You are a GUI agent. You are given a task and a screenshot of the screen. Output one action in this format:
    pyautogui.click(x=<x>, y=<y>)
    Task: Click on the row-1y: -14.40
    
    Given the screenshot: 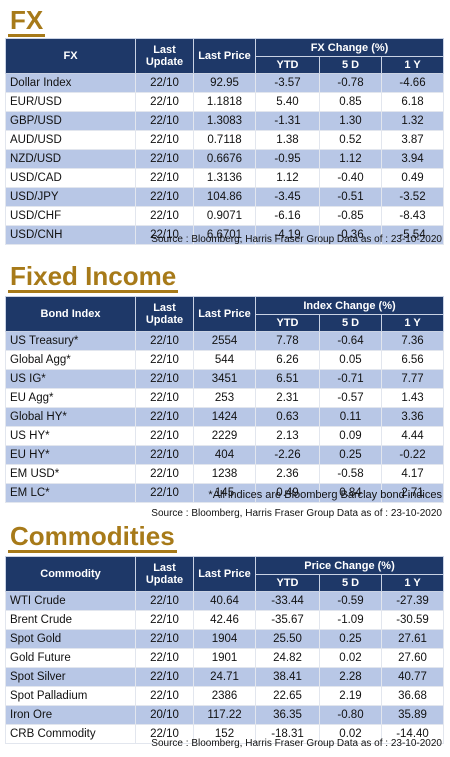 What is the action you would take?
    pyautogui.click(x=412, y=734)
    